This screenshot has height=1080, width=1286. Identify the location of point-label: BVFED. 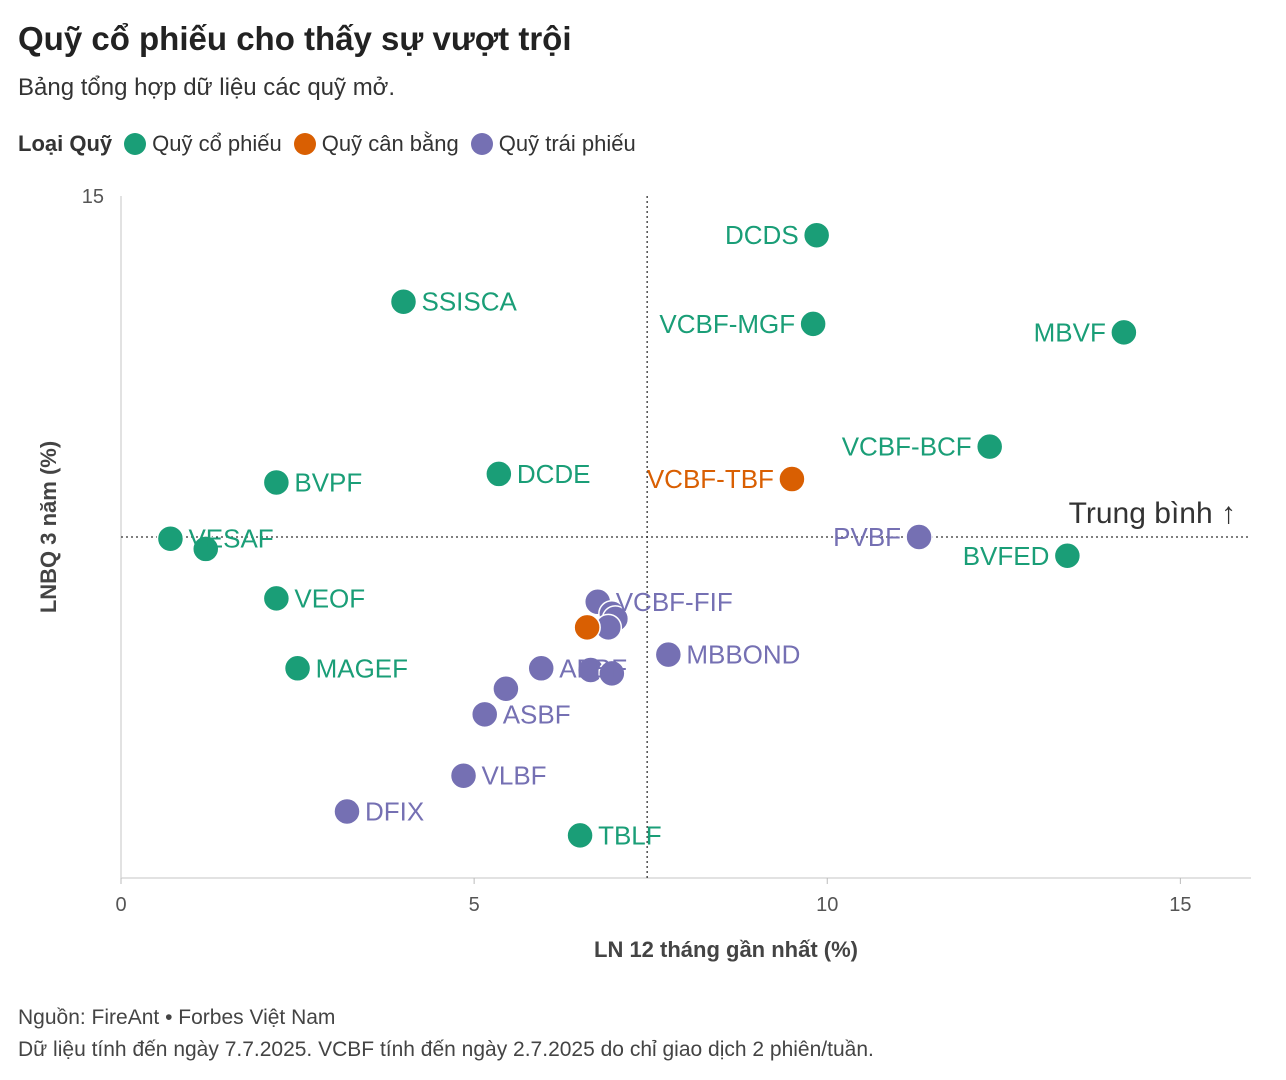
(1006, 556).